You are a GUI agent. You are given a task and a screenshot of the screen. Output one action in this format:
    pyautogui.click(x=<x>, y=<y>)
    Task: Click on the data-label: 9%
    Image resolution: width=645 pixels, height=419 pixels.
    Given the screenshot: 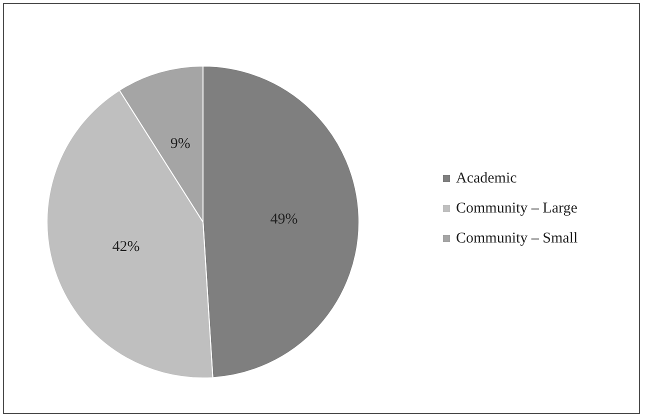 What is the action you would take?
    pyautogui.click(x=180, y=144)
    